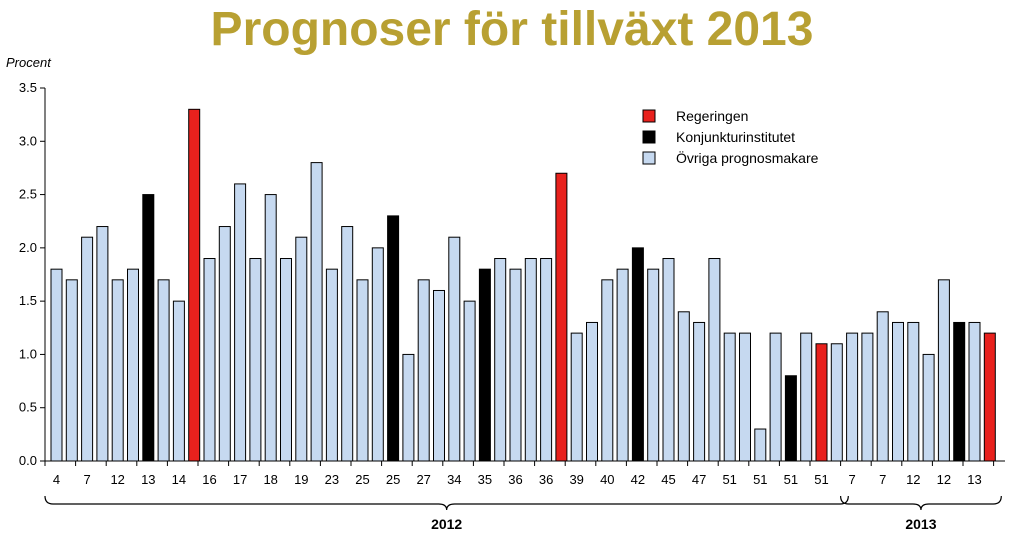  I want to click on y-tick-label: 1.0, so click(28, 353).